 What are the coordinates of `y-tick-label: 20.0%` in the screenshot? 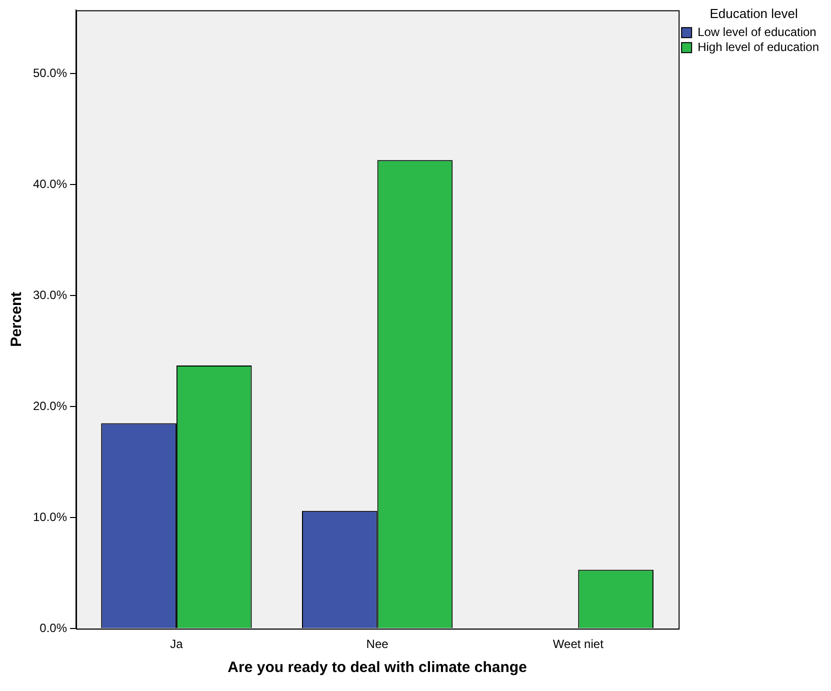 It's located at (50, 405).